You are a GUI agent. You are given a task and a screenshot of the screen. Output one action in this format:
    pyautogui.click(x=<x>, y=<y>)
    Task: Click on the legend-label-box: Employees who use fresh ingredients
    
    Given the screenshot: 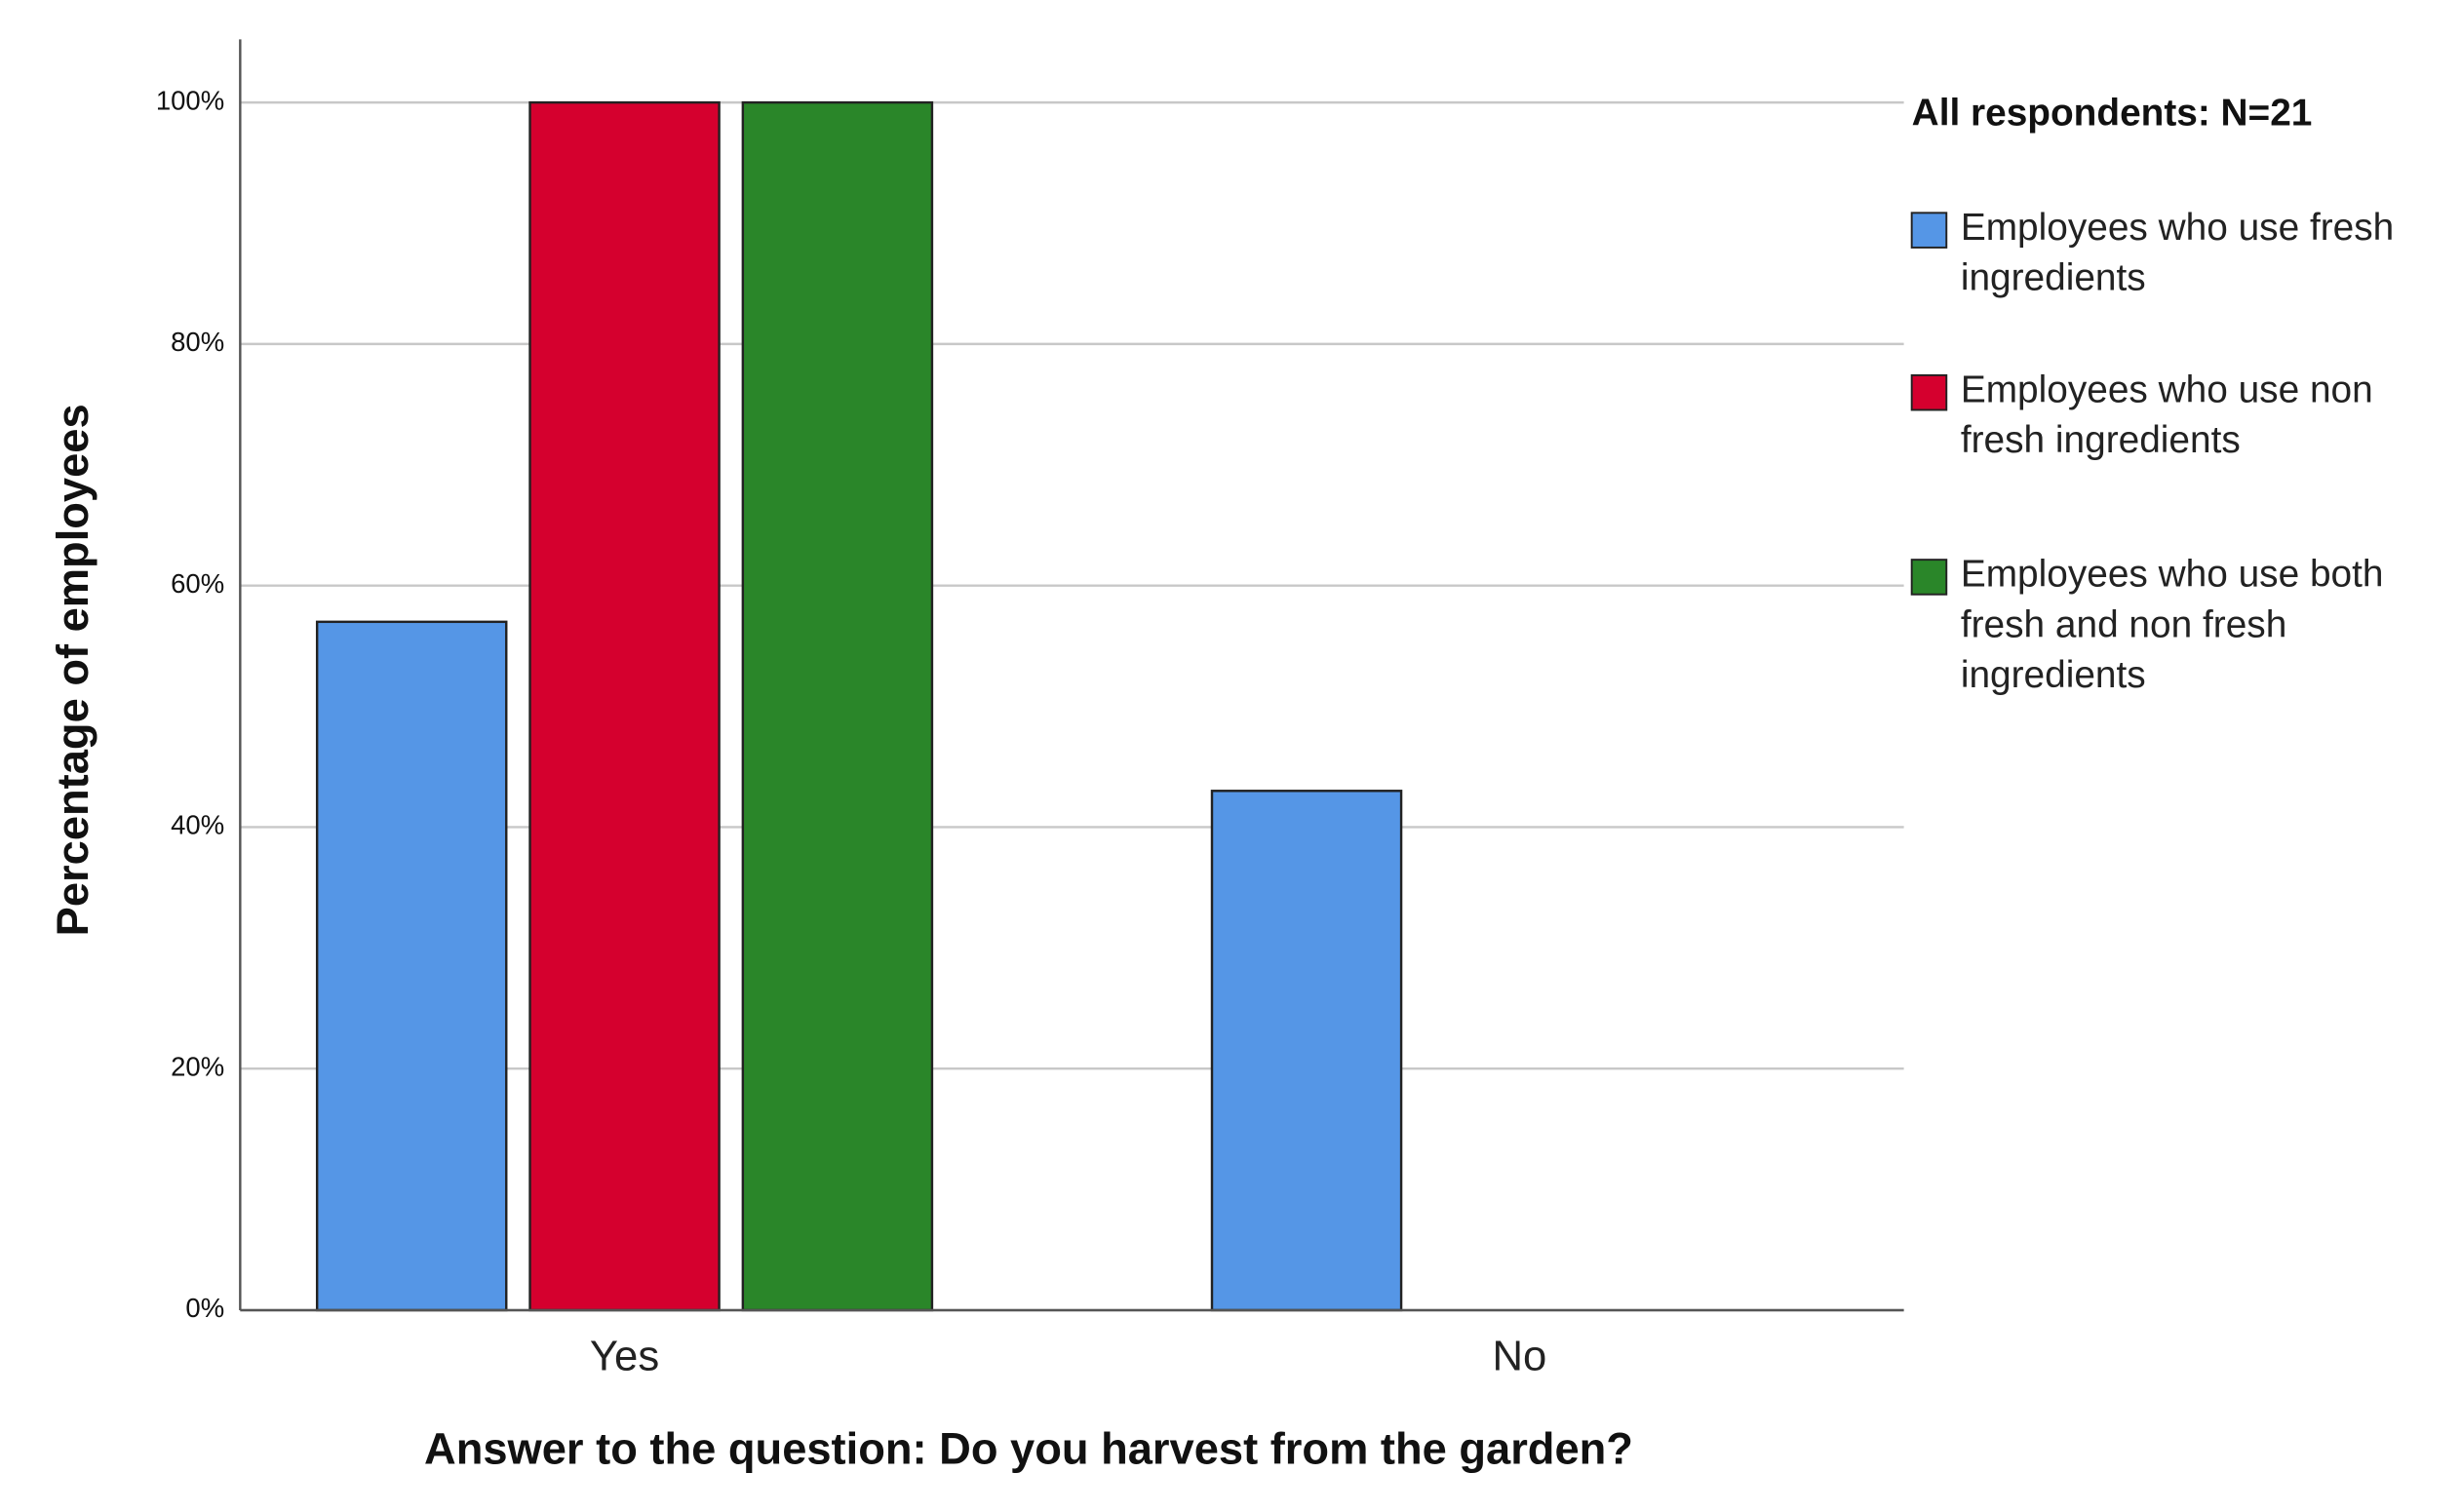 What is the action you would take?
    pyautogui.click(x=2177, y=253)
    